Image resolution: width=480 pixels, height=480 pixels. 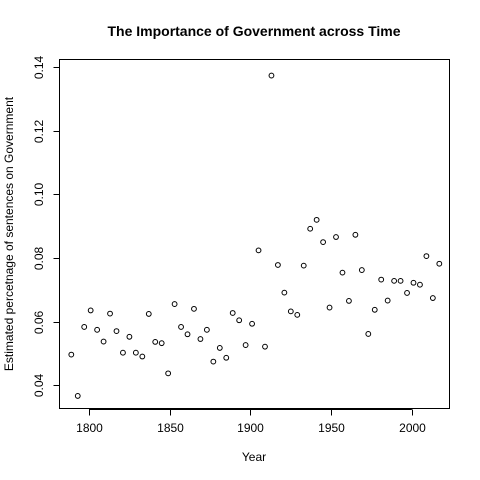 I want to click on y-tick-label: 0.06, so click(x=39, y=322).